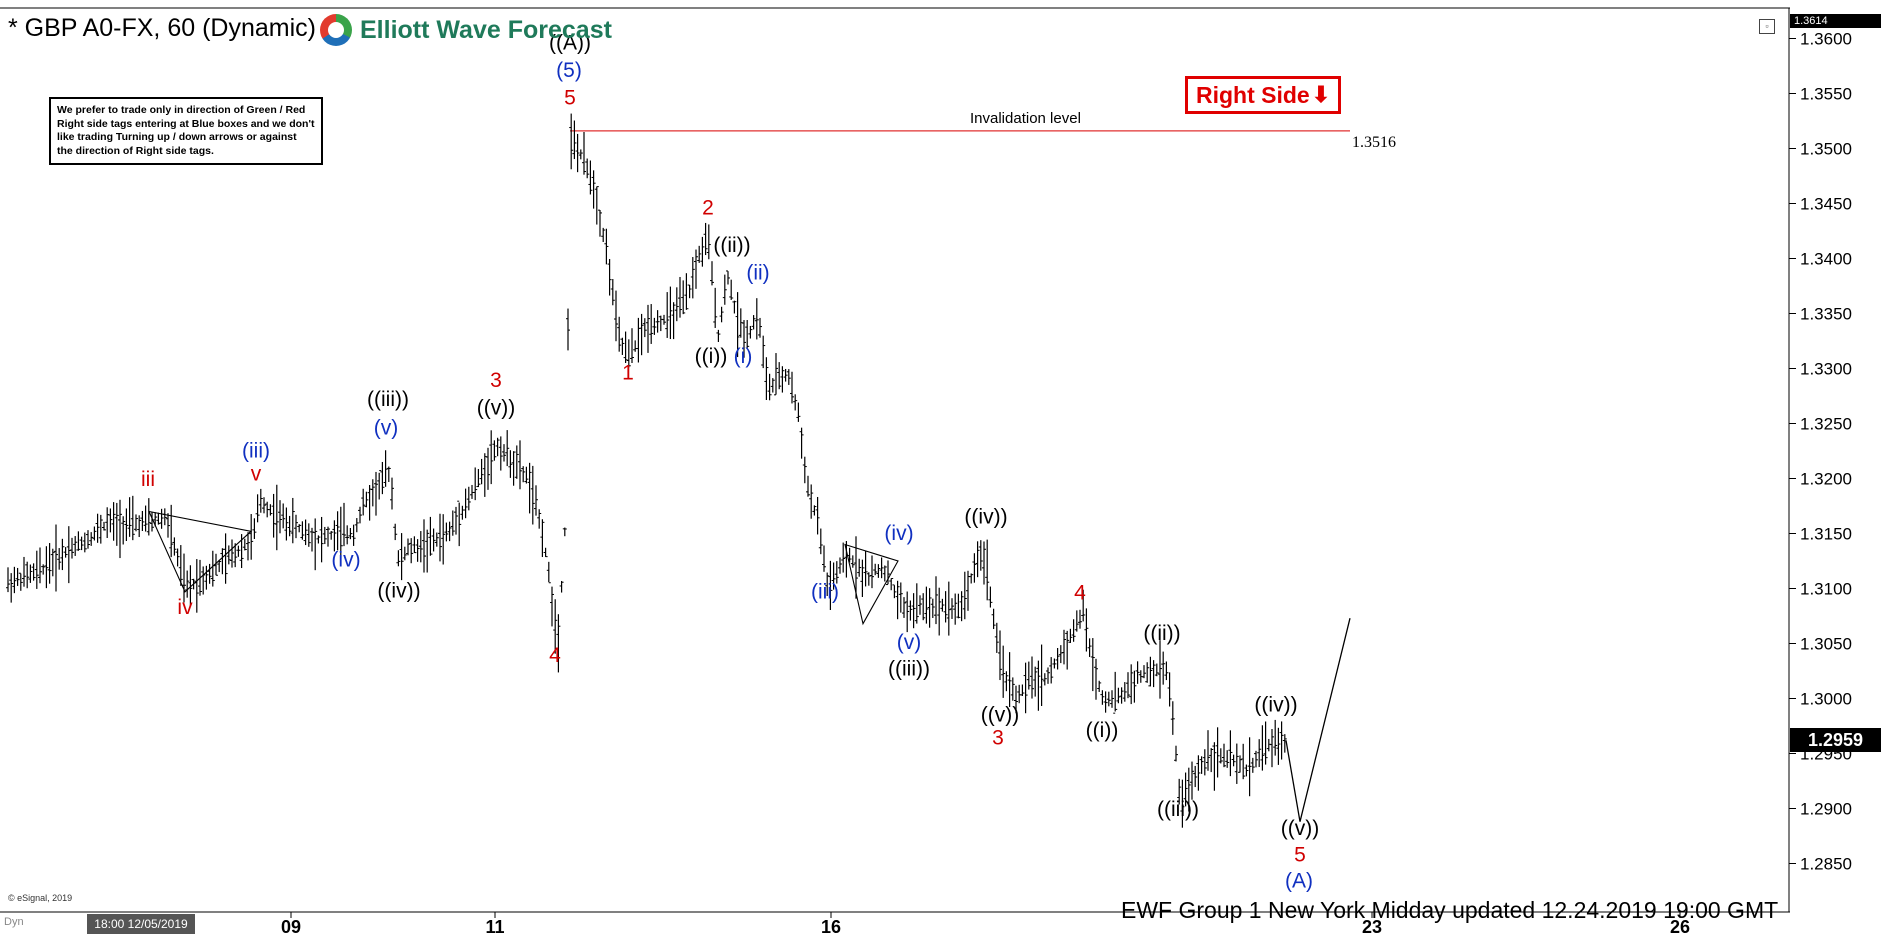 The image size is (1881, 941). What do you see at coordinates (1253, 94) in the screenshot?
I see `right-side-label: Right Side` at bounding box center [1253, 94].